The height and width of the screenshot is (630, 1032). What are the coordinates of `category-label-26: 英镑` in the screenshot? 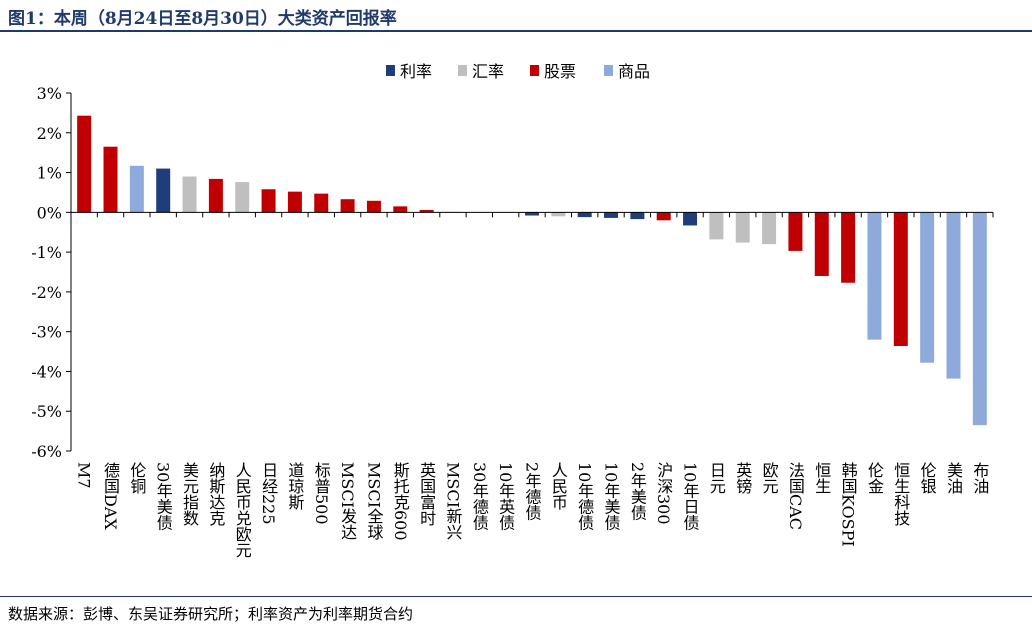 It's located at (742, 478).